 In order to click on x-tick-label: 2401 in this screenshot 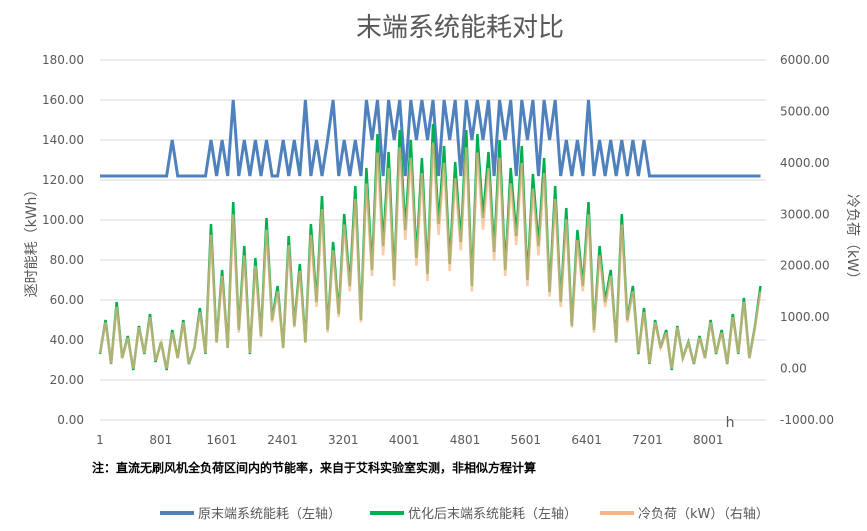, I will do `click(282, 440)`.